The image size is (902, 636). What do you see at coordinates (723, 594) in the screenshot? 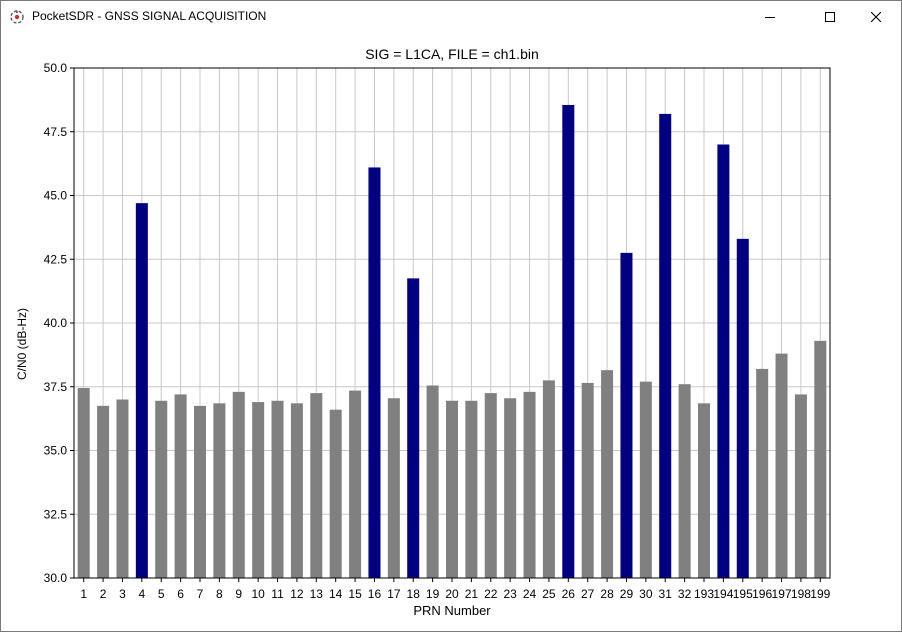
I see `x-tick-label: 194` at bounding box center [723, 594].